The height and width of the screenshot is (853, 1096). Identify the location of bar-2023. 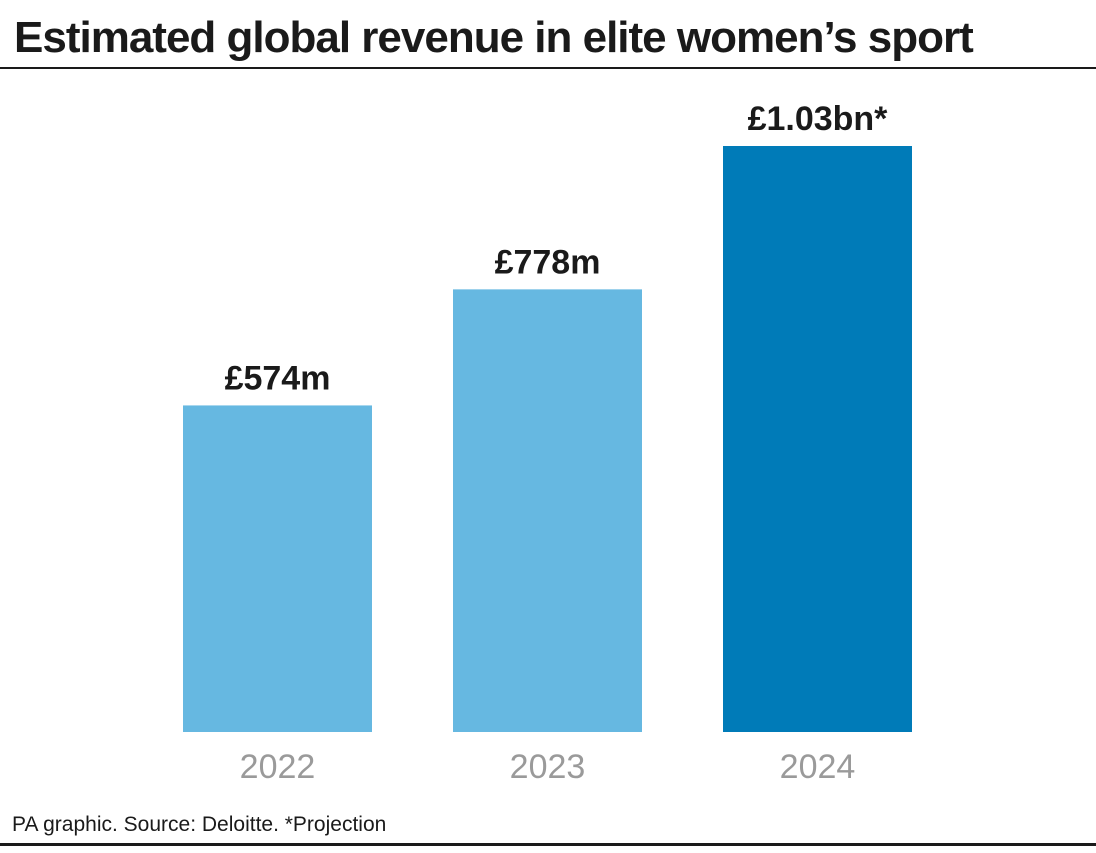
(547, 510).